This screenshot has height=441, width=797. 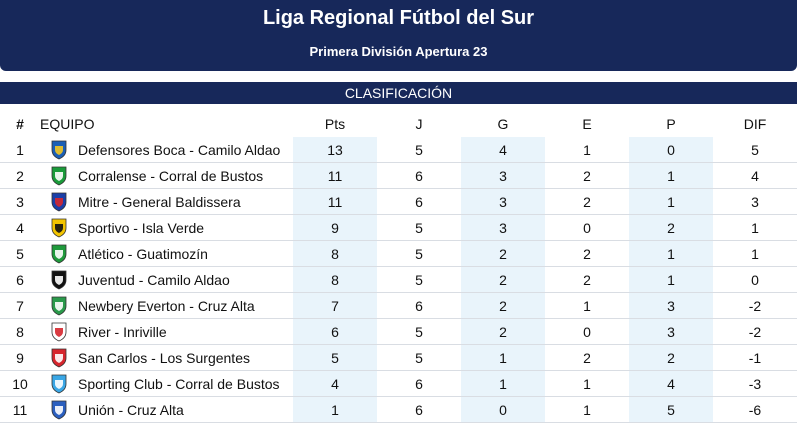 I want to click on team-cell: San Carlos - Los Surgentes, so click(x=166, y=357).